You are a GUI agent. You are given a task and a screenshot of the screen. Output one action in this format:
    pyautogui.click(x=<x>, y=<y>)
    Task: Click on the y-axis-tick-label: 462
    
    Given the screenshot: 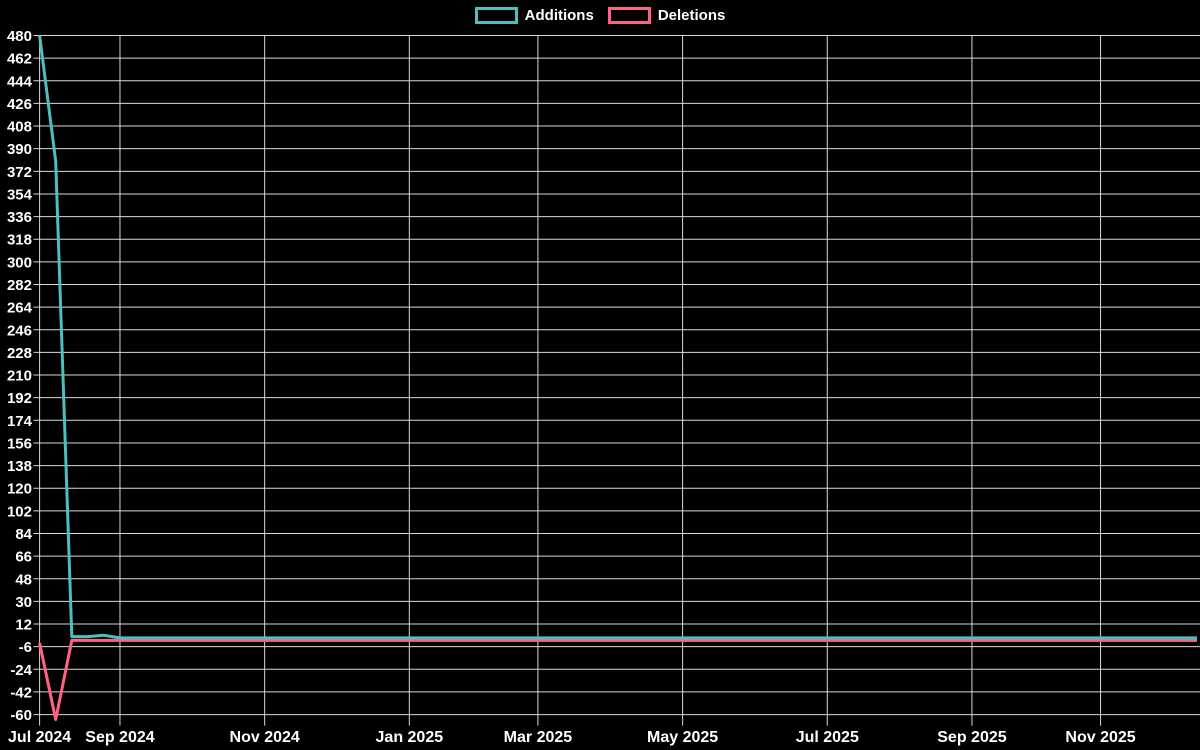 What is the action you would take?
    pyautogui.click(x=19, y=59)
    